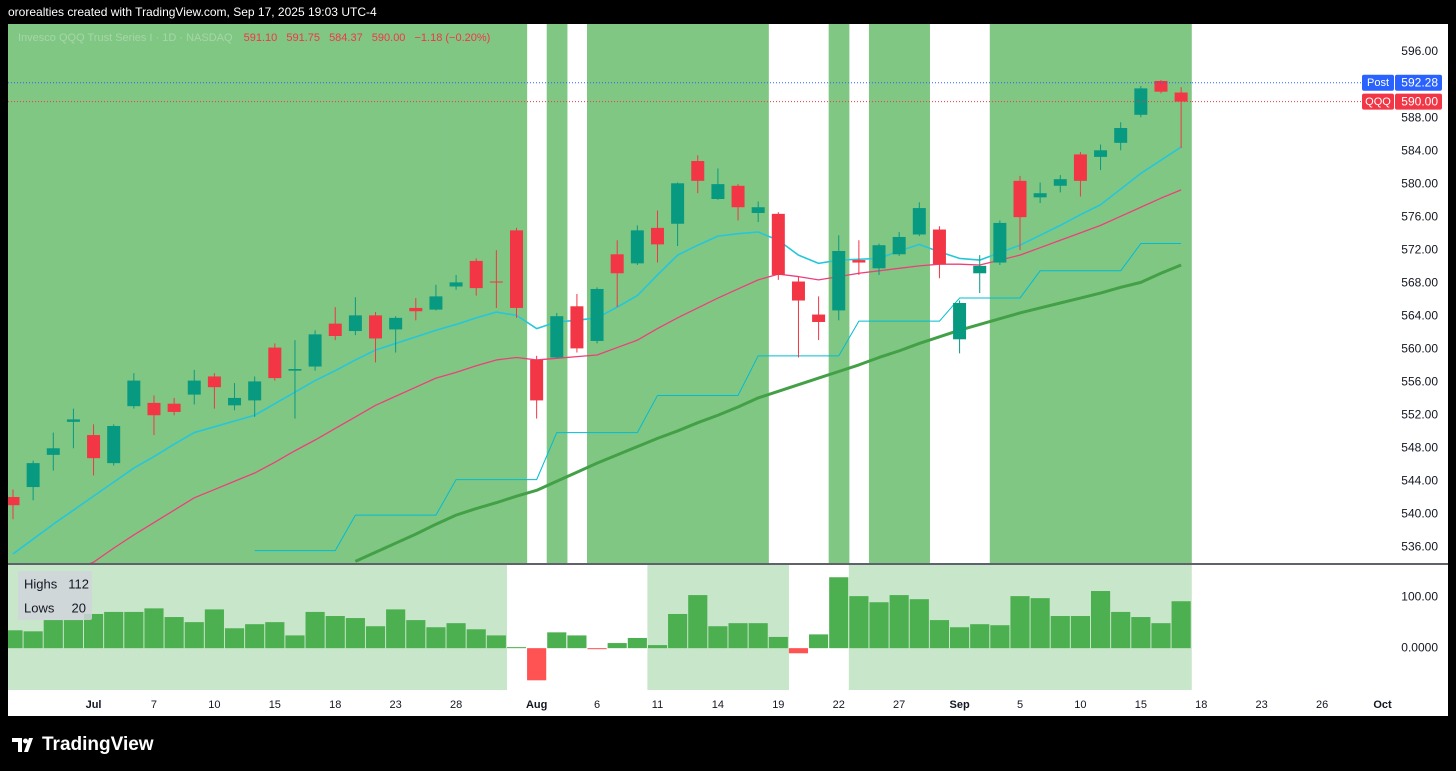 The width and height of the screenshot is (1456, 771). Describe the element at coordinates (1419, 596) in the screenshot. I see `y-tick-label: 100.00` at that location.